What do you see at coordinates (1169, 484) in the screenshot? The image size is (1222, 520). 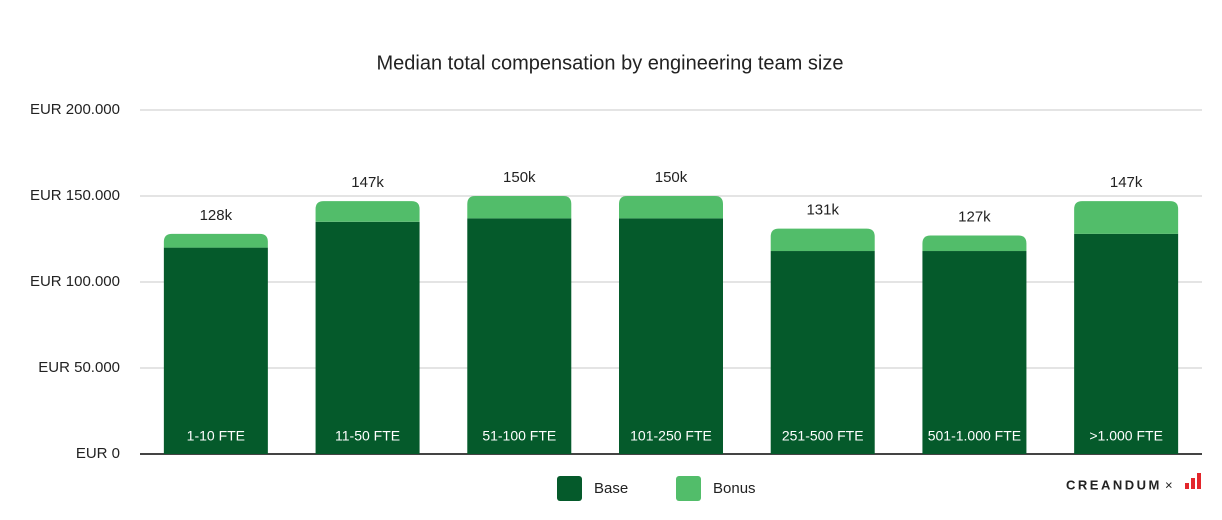 I see `brand-suffix: ×` at bounding box center [1169, 484].